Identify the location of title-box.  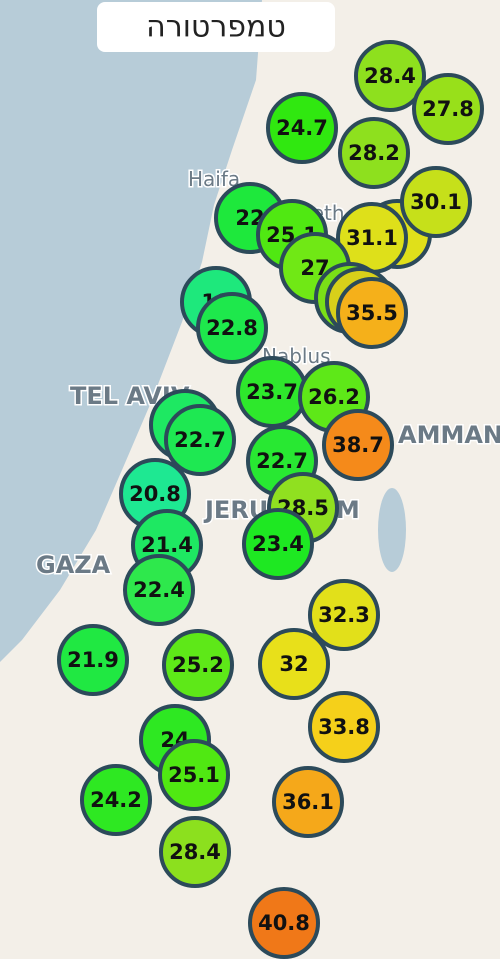
(216, 27).